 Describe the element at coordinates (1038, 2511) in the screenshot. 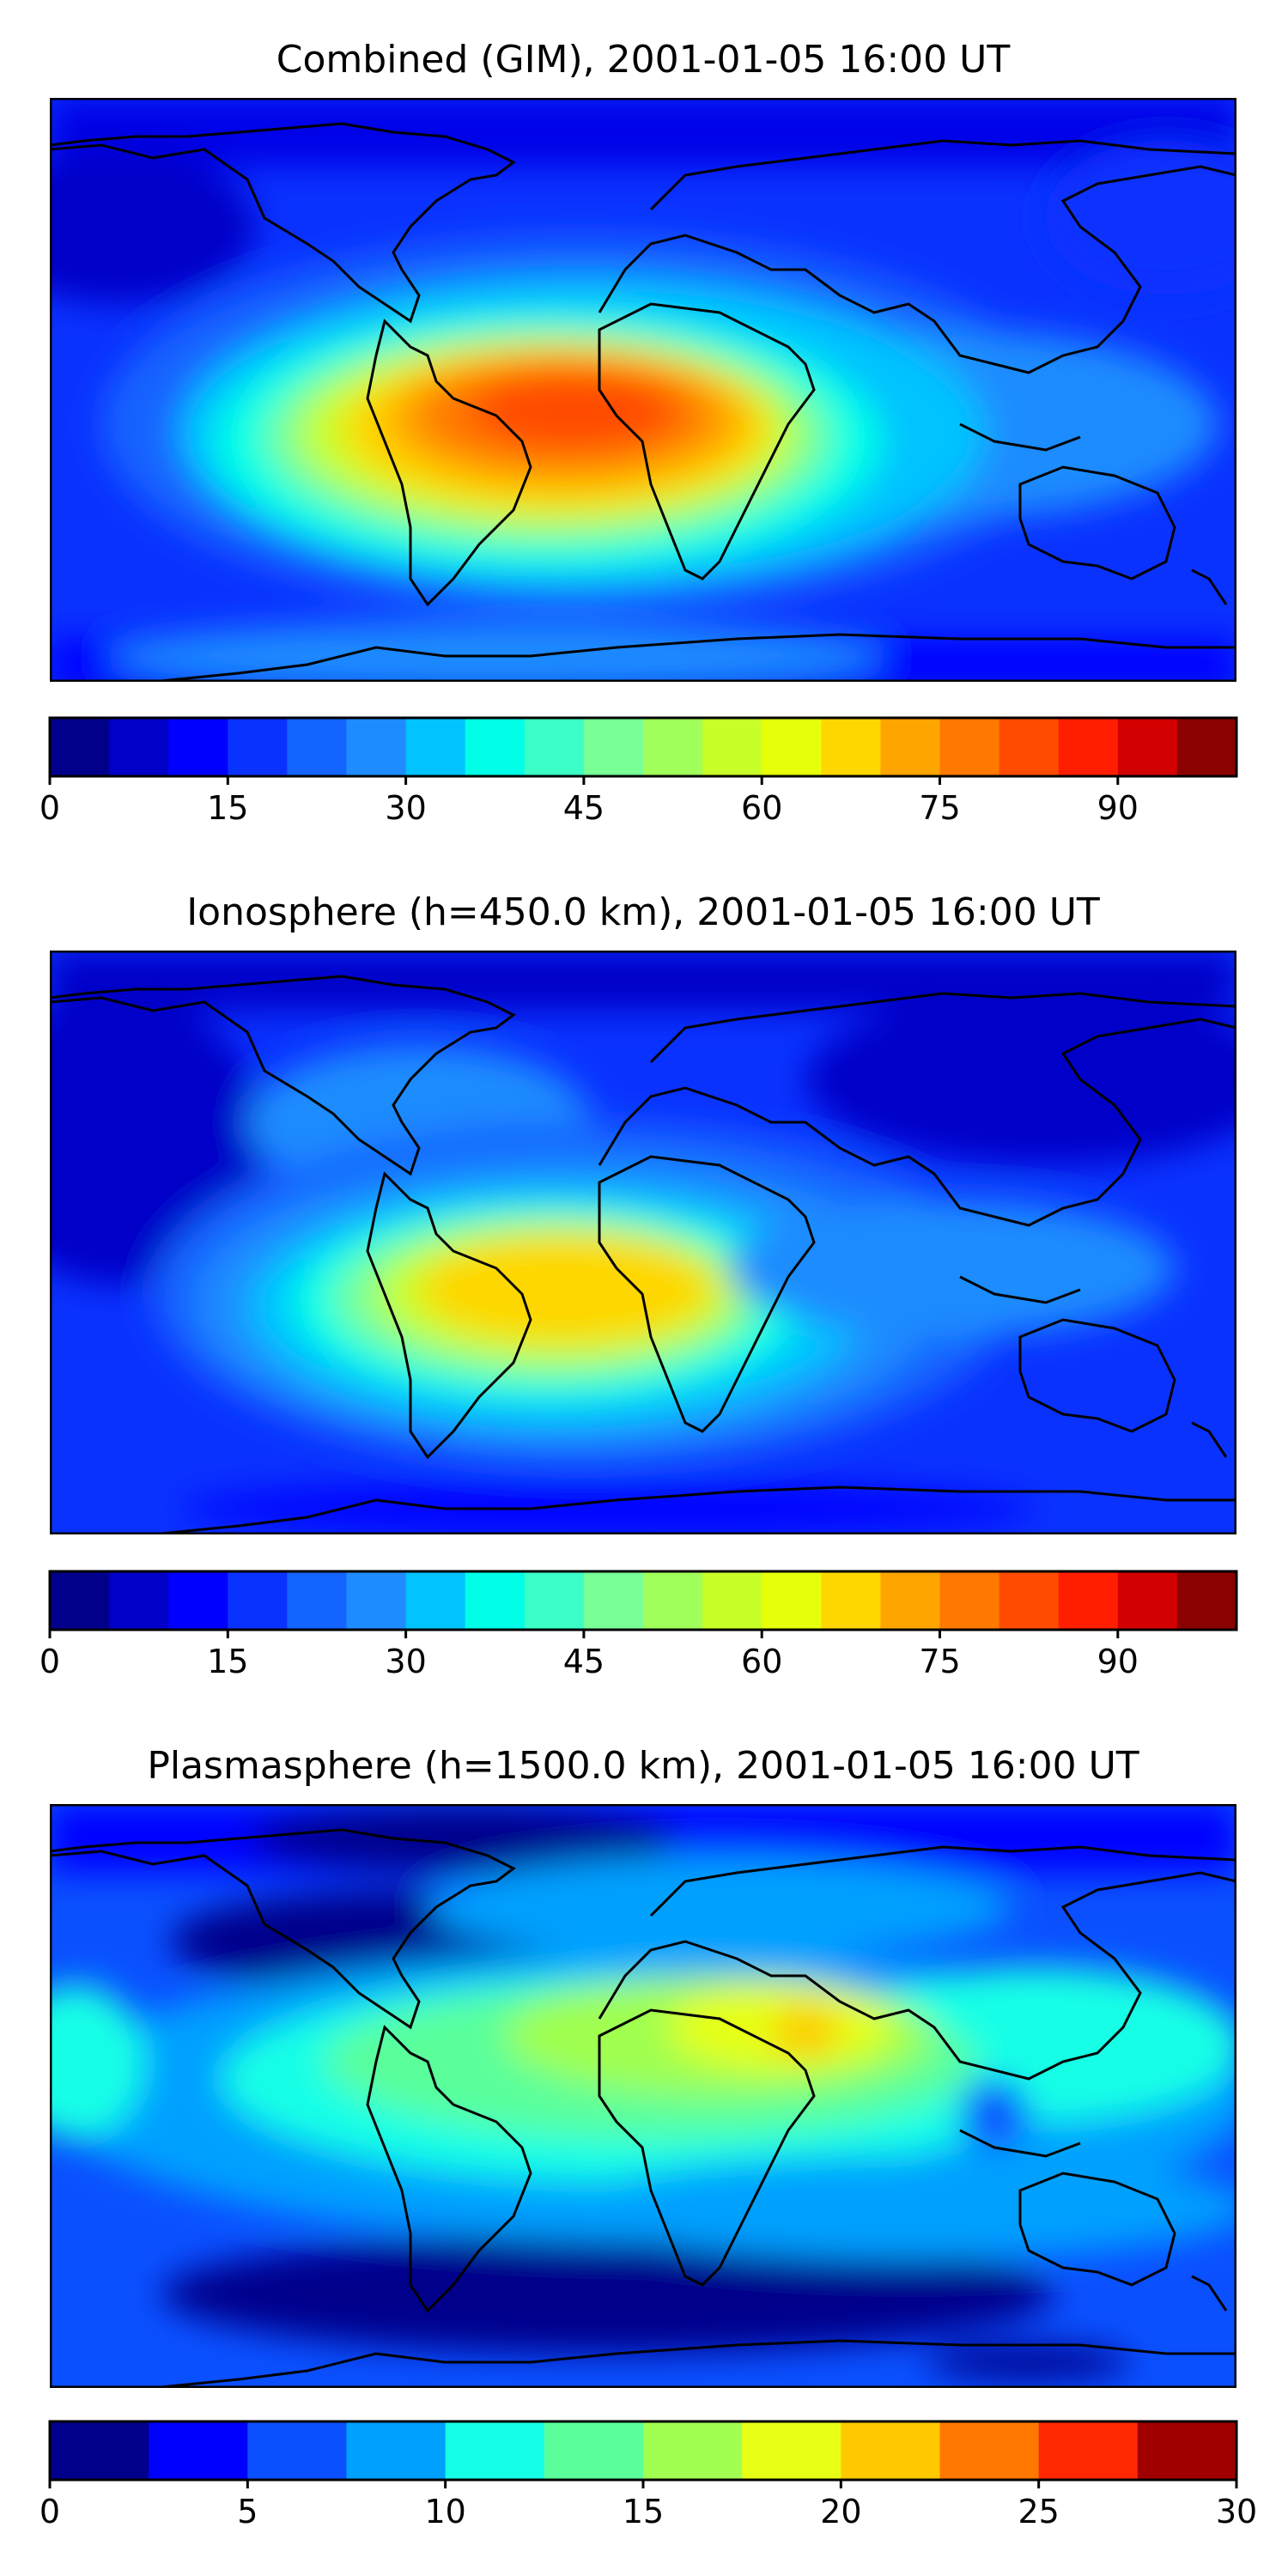

I see `colorbar-3-tick-label: 25` at that location.